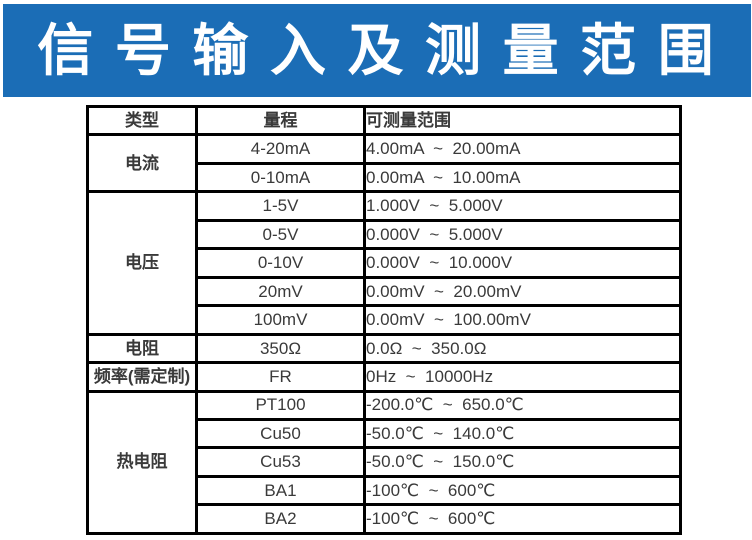  Describe the element at coordinates (522, 462) in the screenshot. I see `measurable-span-cell: -50.0℃ ~ 150.0℃` at that location.